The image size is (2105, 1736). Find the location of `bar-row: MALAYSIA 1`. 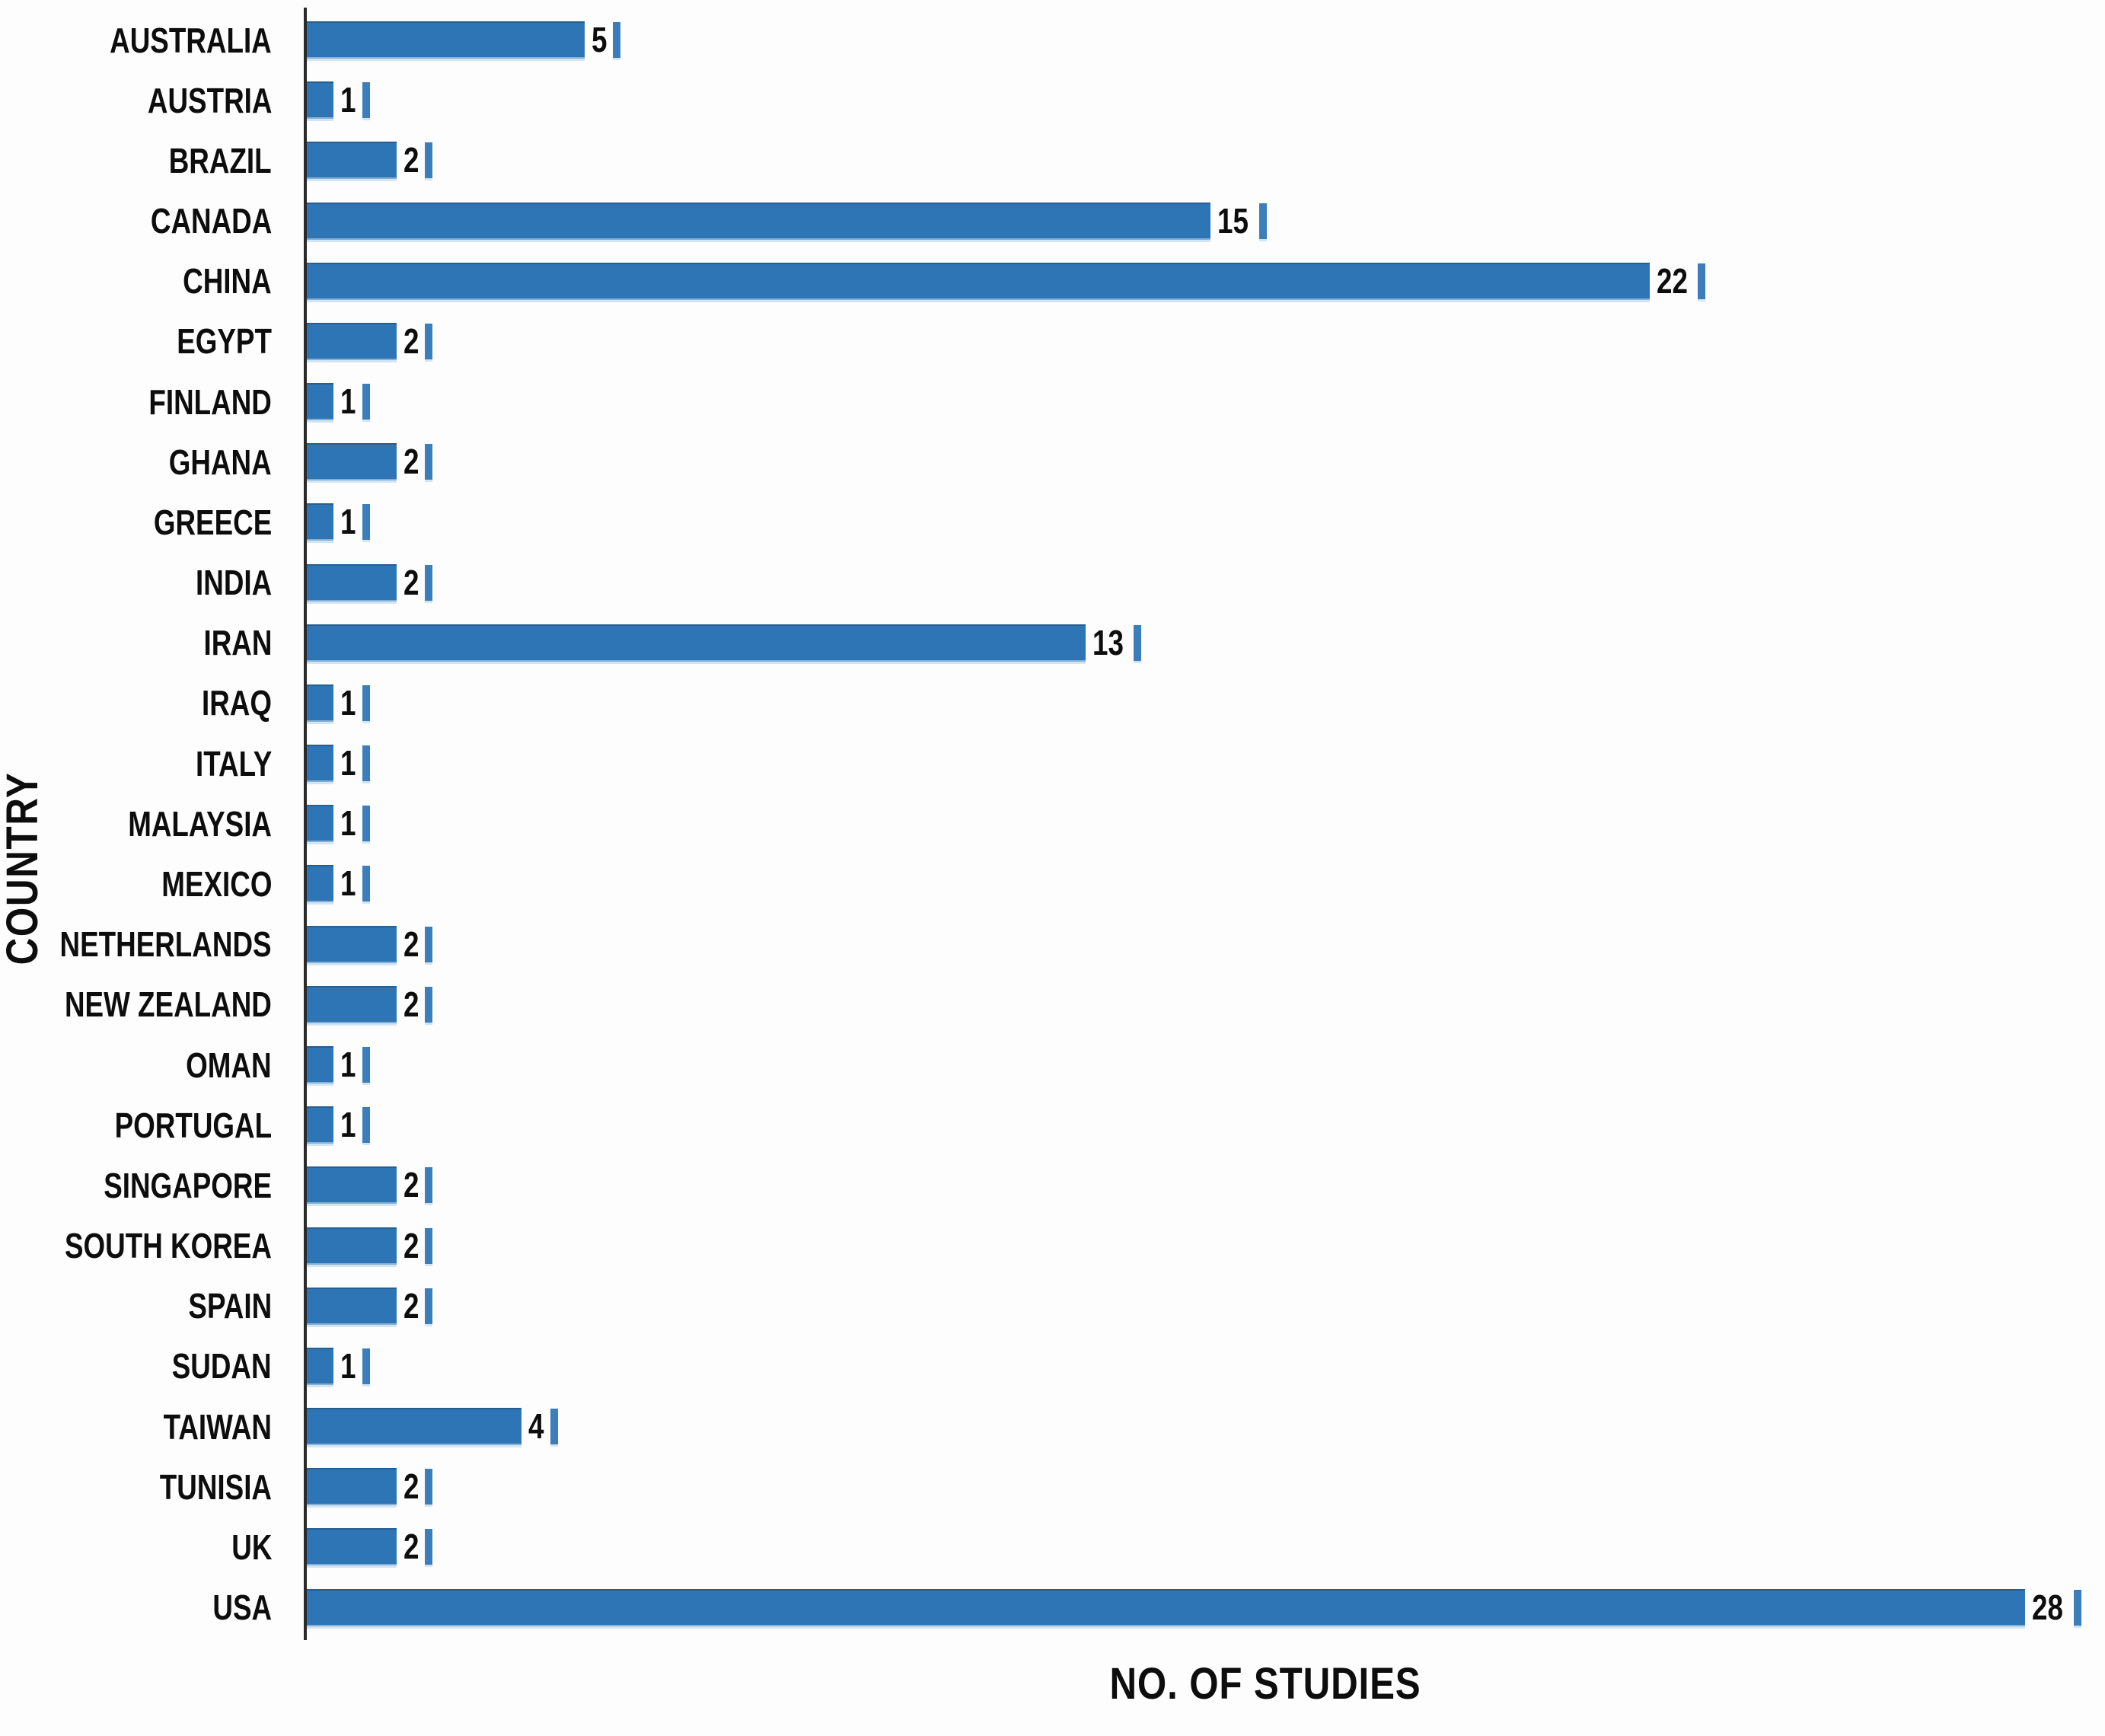

bar-row: MALAYSIA 1 is located at coordinates (1052, 823).